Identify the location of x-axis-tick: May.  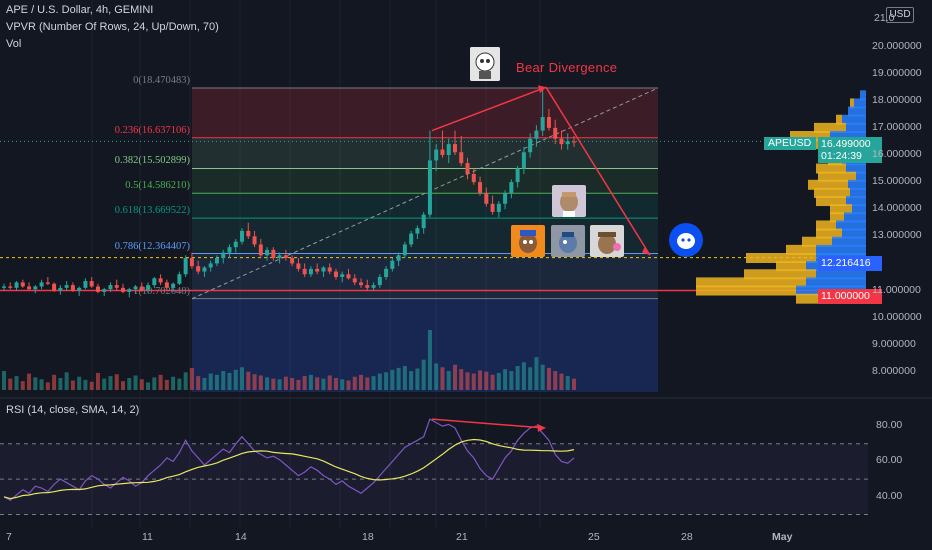
(782, 537).